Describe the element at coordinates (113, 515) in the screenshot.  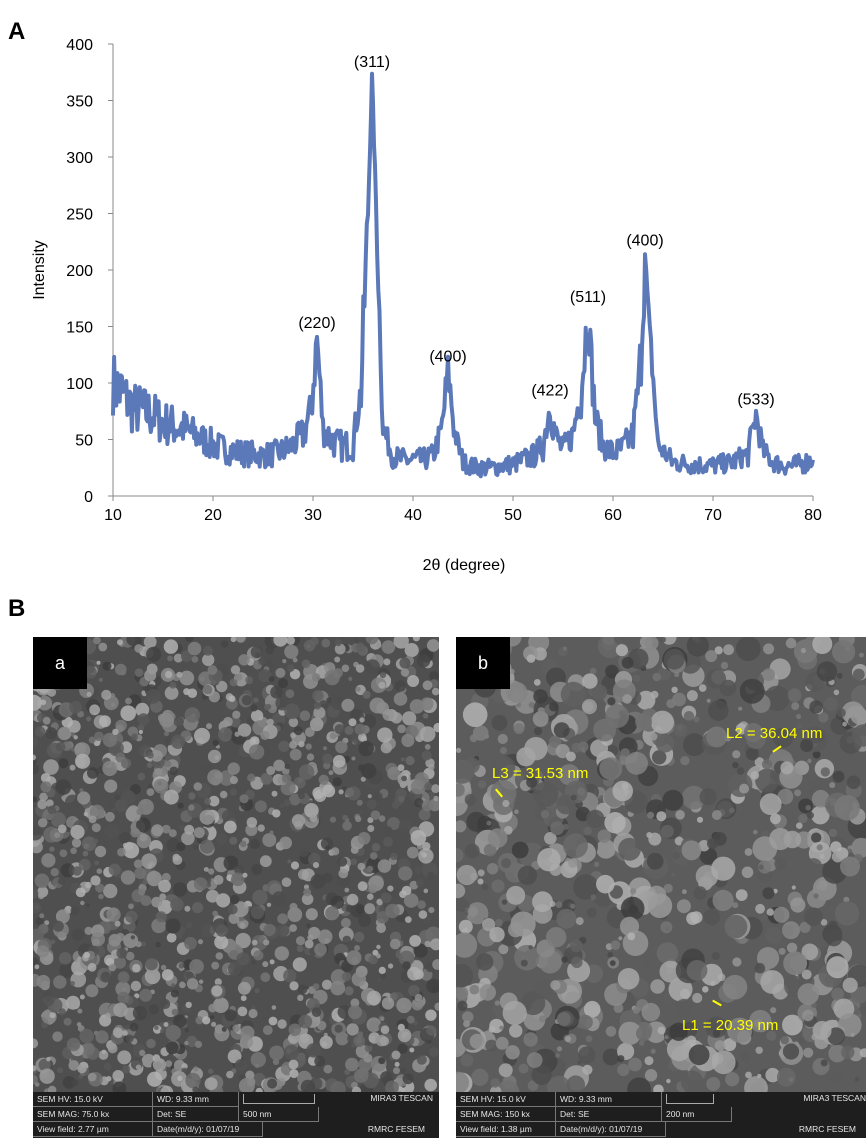
I see `x-tick-label: 10` at that location.